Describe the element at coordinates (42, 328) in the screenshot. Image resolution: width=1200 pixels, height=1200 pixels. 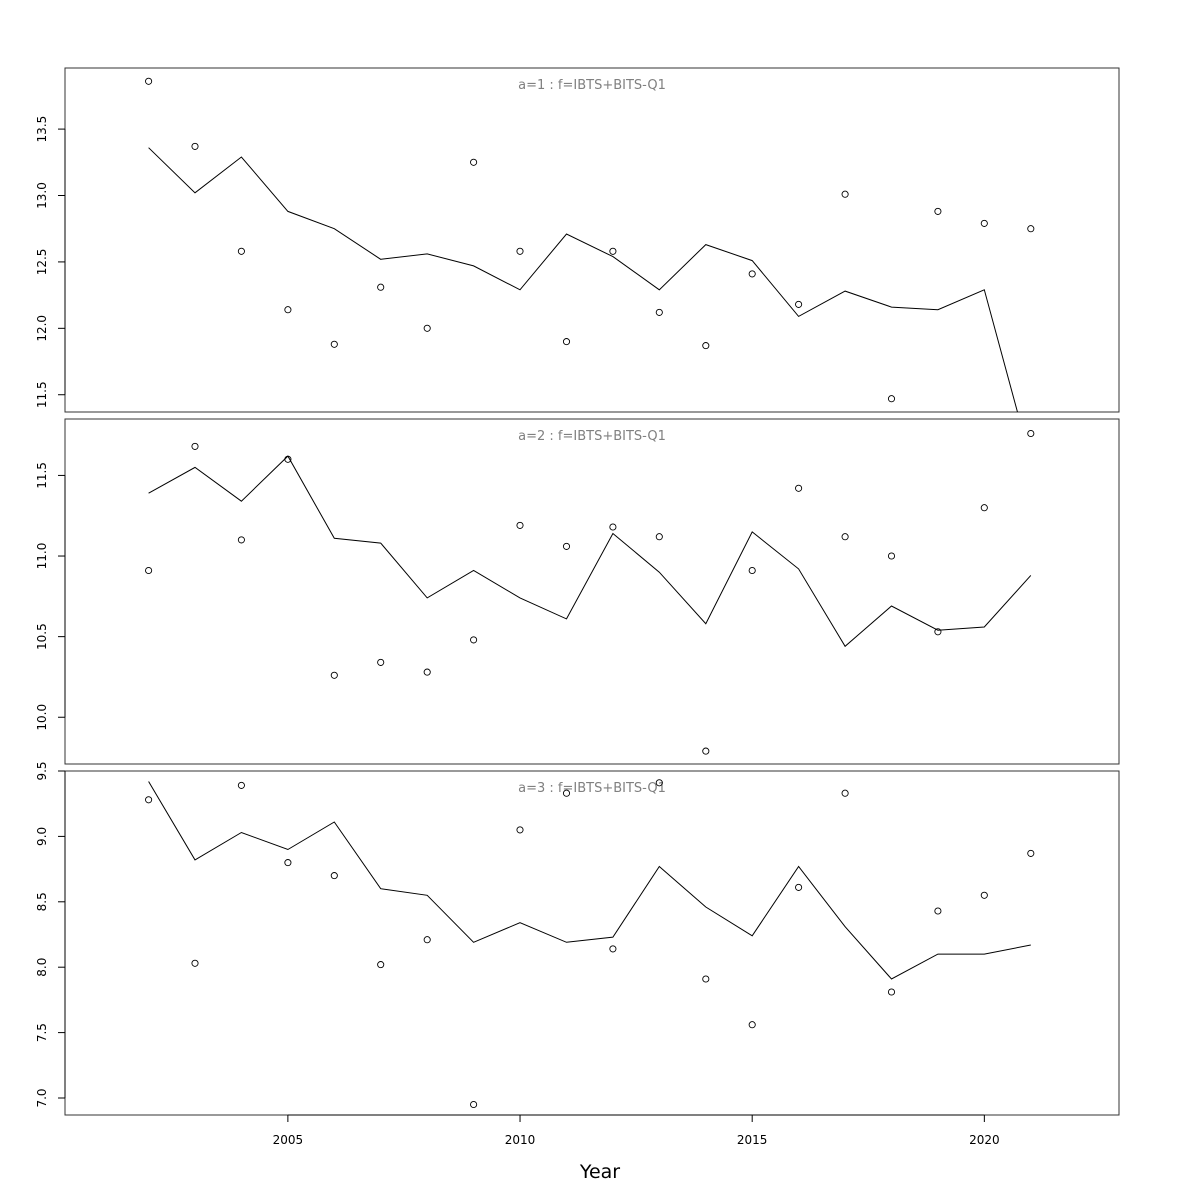
I see `y-tick-label: 12.0` at that location.